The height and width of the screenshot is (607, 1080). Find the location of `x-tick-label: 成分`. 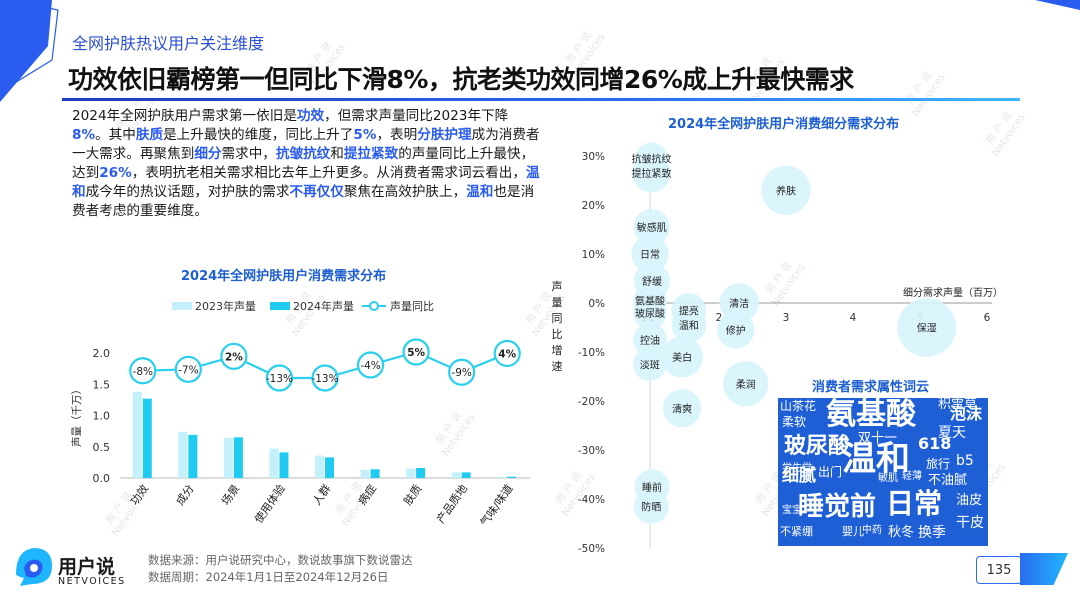

x-tick-label: 成分 is located at coordinates (185, 494).